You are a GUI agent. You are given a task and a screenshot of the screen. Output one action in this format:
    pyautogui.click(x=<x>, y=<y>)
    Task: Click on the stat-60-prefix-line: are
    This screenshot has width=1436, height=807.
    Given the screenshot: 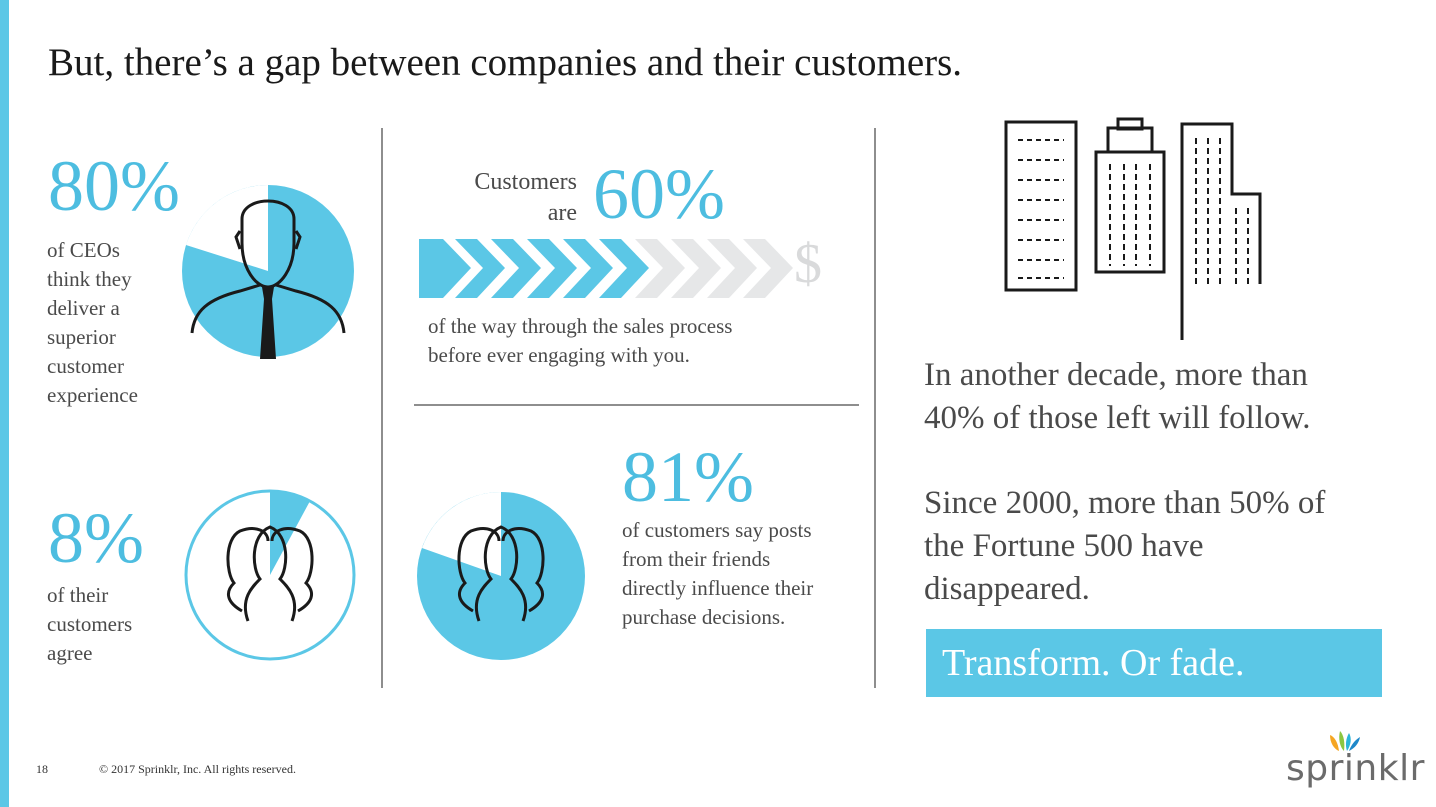 What is the action you would take?
    pyautogui.click(x=562, y=213)
    